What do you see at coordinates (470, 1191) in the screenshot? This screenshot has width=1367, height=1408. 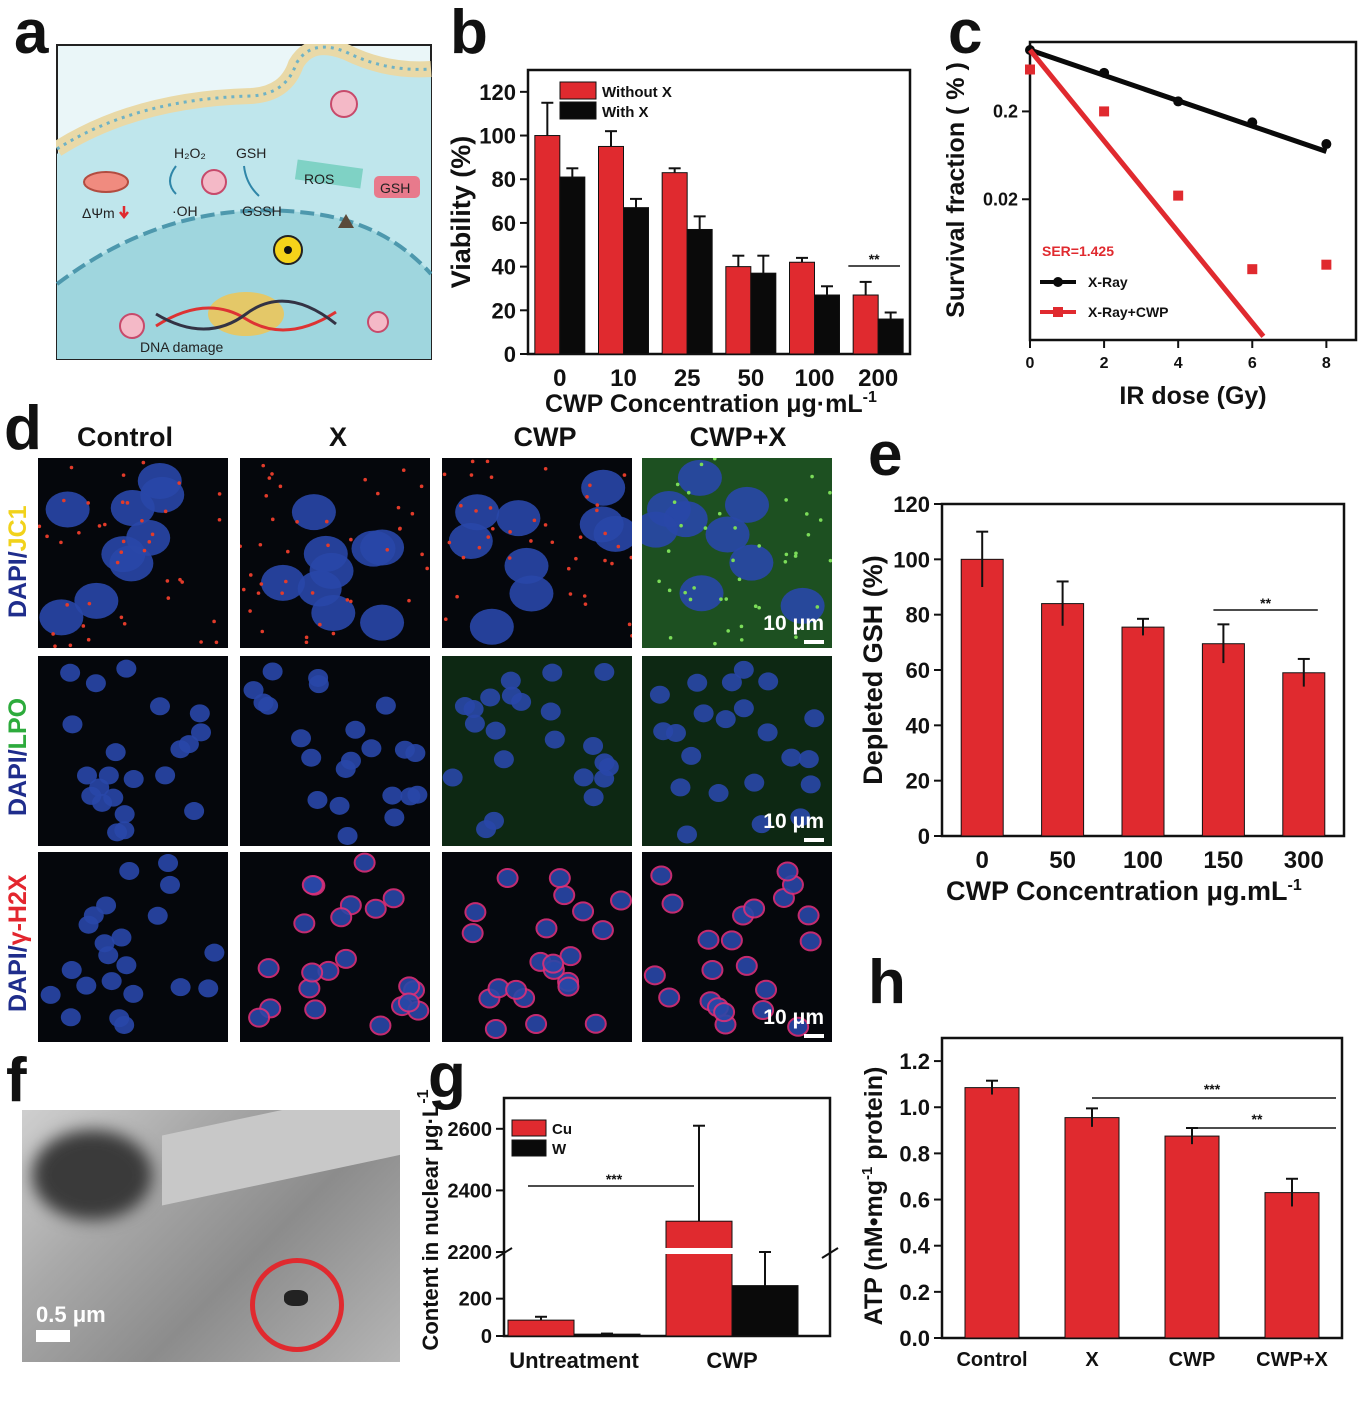 I see `y-tick-label: 2400` at bounding box center [470, 1191].